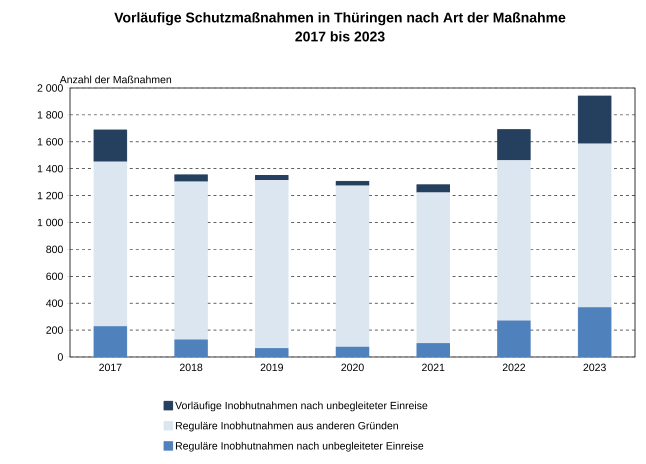 The width and height of the screenshot is (646, 464). What do you see at coordinates (352, 368) in the screenshot?
I see `x-tick-label: 2020` at bounding box center [352, 368].